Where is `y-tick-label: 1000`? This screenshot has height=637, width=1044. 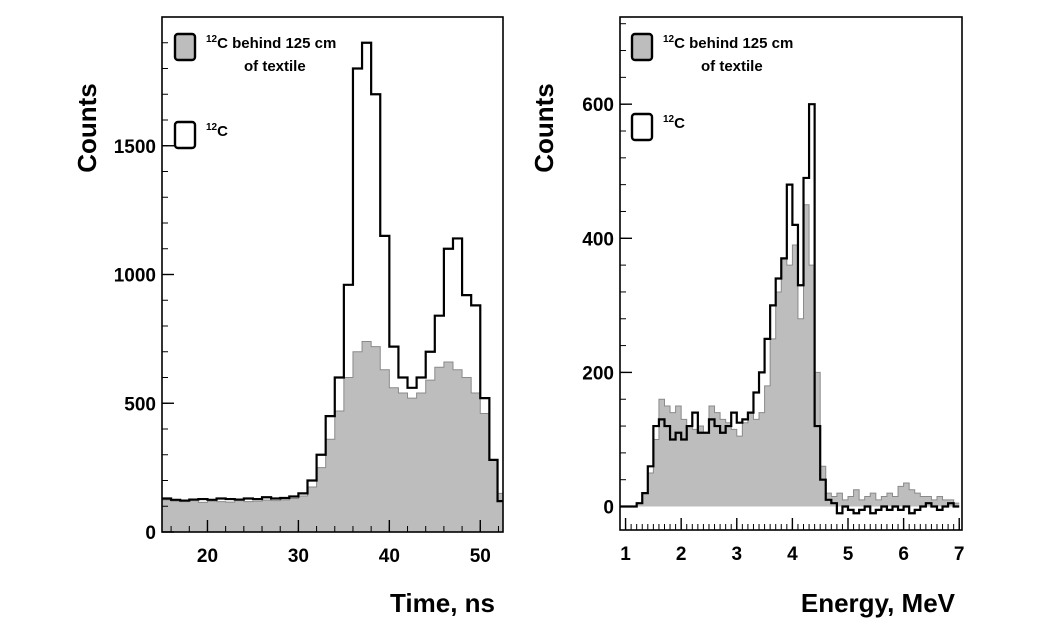
y-tick-label: 1000 is located at coordinates (135, 276).